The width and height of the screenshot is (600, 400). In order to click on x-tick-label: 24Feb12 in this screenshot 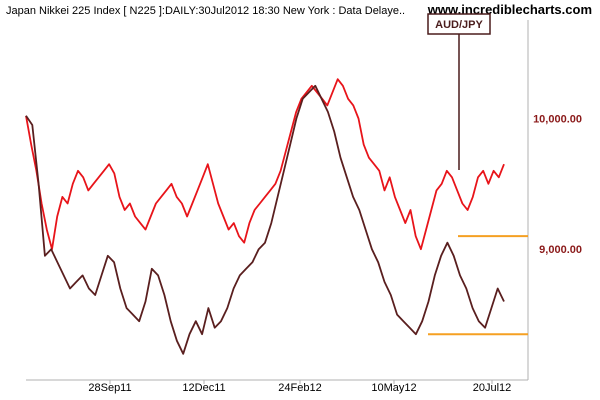, I will do `click(299, 388)`.